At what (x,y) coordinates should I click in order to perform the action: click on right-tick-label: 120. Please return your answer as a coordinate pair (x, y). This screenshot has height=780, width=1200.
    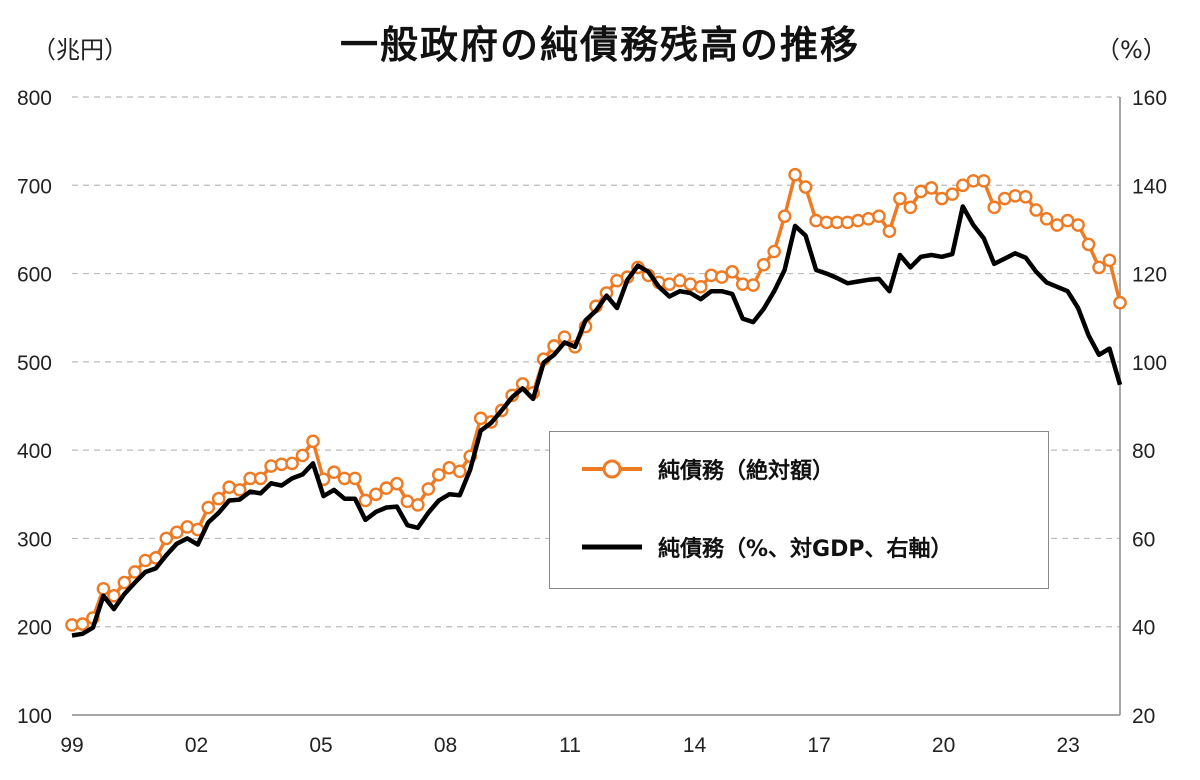
    Looking at the image, I should click on (1149, 275).